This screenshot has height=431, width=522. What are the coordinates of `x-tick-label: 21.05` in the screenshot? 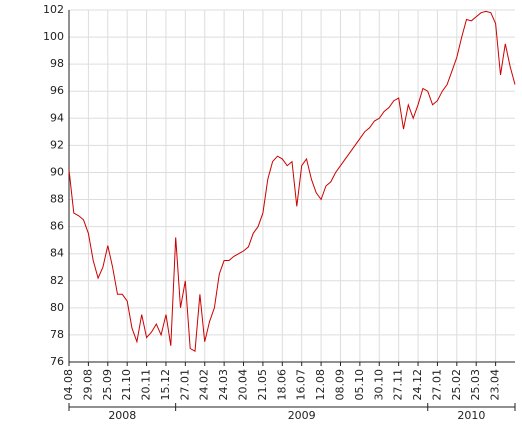 It's located at (262, 385).